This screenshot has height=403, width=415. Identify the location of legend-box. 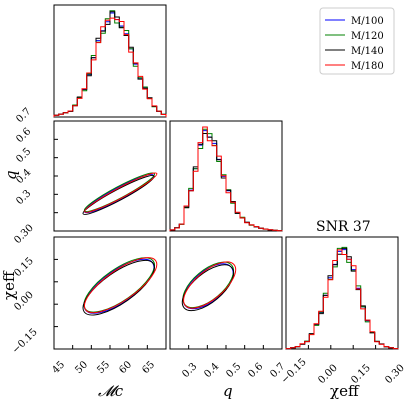
(357, 41).